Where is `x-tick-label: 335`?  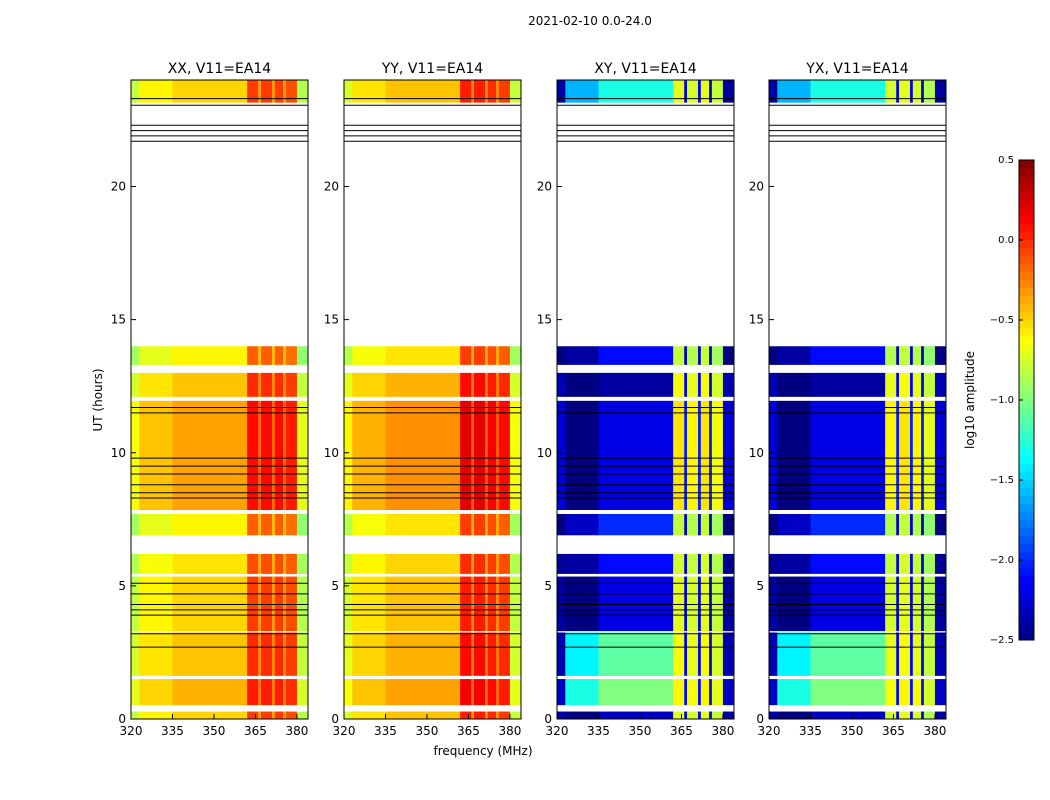 x-tick-label: 335 is located at coordinates (810, 731).